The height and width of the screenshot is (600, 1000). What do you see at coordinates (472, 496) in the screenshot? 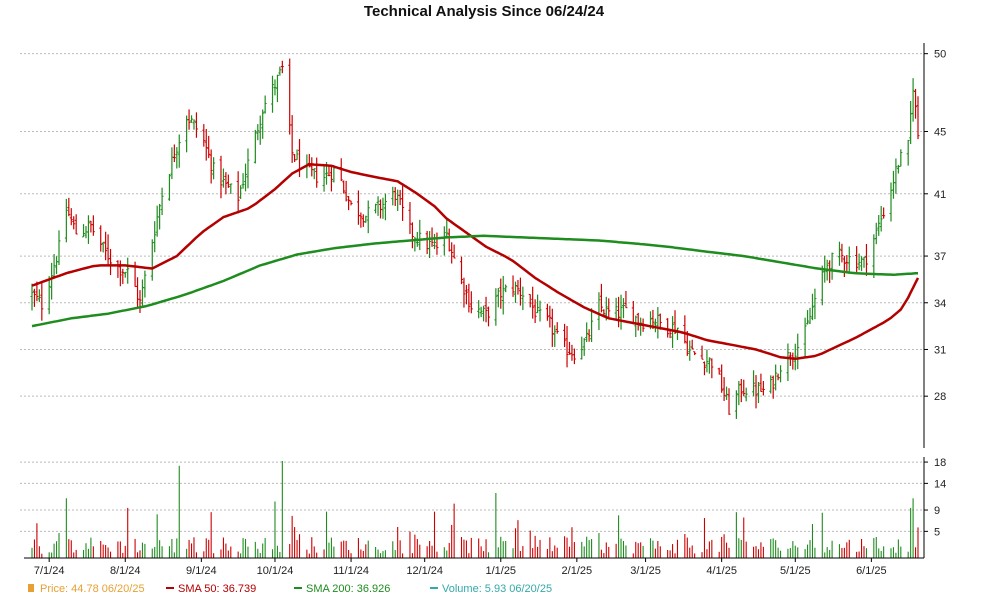
I see `volume-grid` at bounding box center [472, 496].